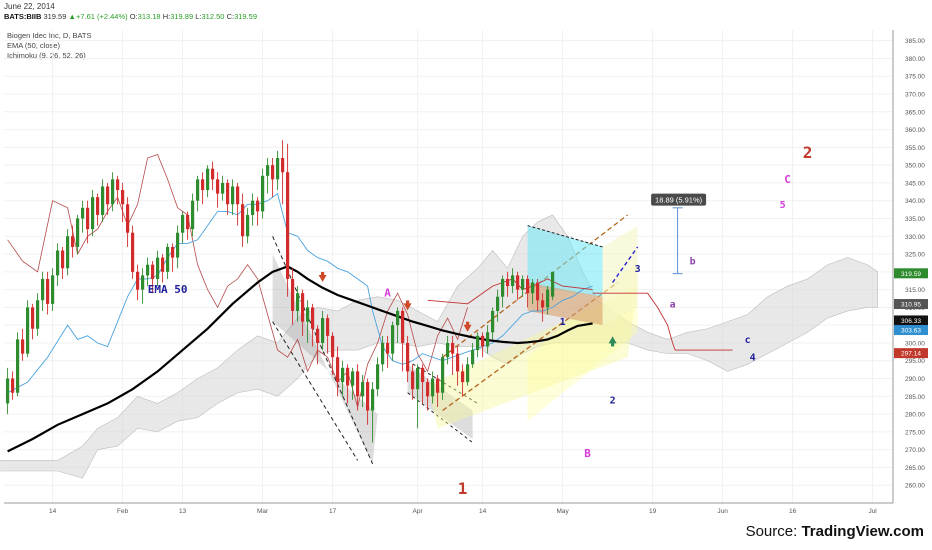 The image size is (932, 550). Describe the element at coordinates (653, 511) in the screenshot. I see `x-tick-label: 19` at that location.